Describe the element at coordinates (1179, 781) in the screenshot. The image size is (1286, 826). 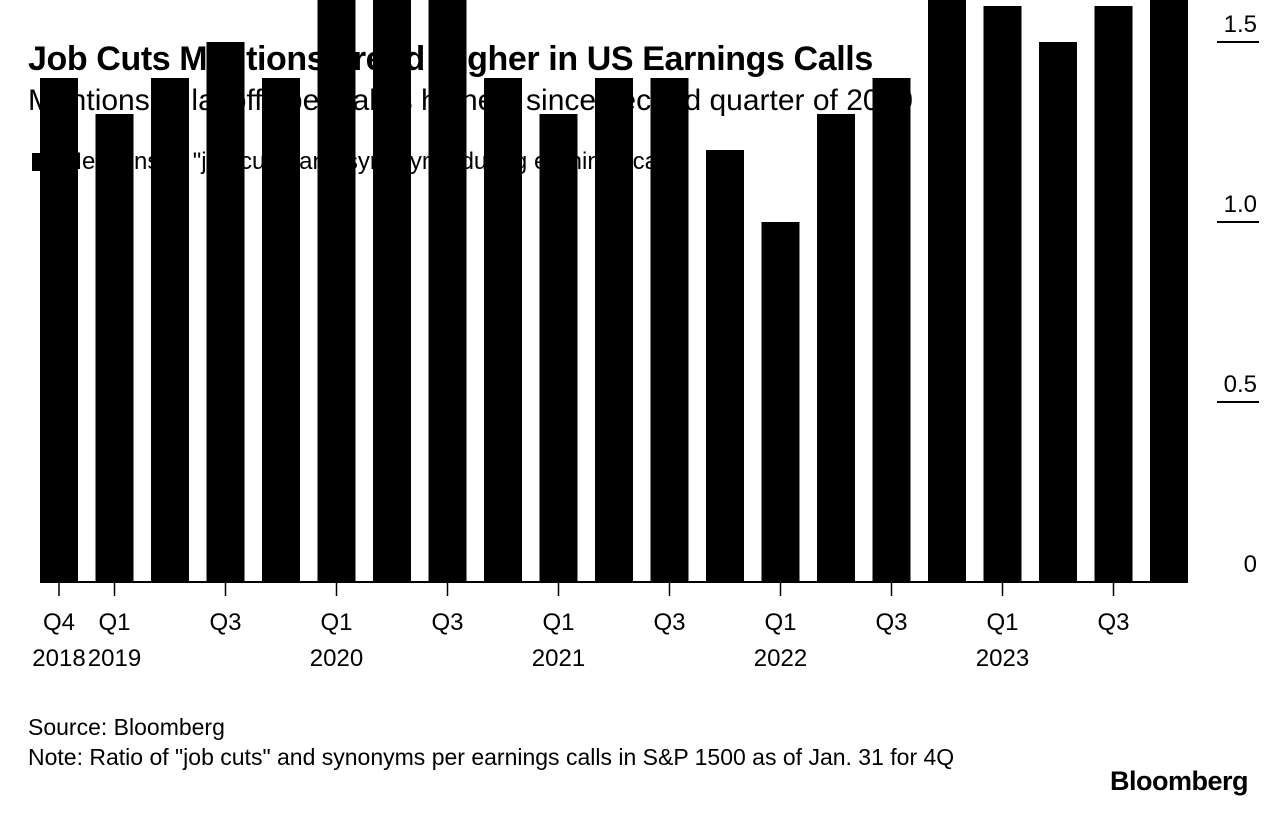
I see `bloomberg-logo: Bloomberg` at that location.